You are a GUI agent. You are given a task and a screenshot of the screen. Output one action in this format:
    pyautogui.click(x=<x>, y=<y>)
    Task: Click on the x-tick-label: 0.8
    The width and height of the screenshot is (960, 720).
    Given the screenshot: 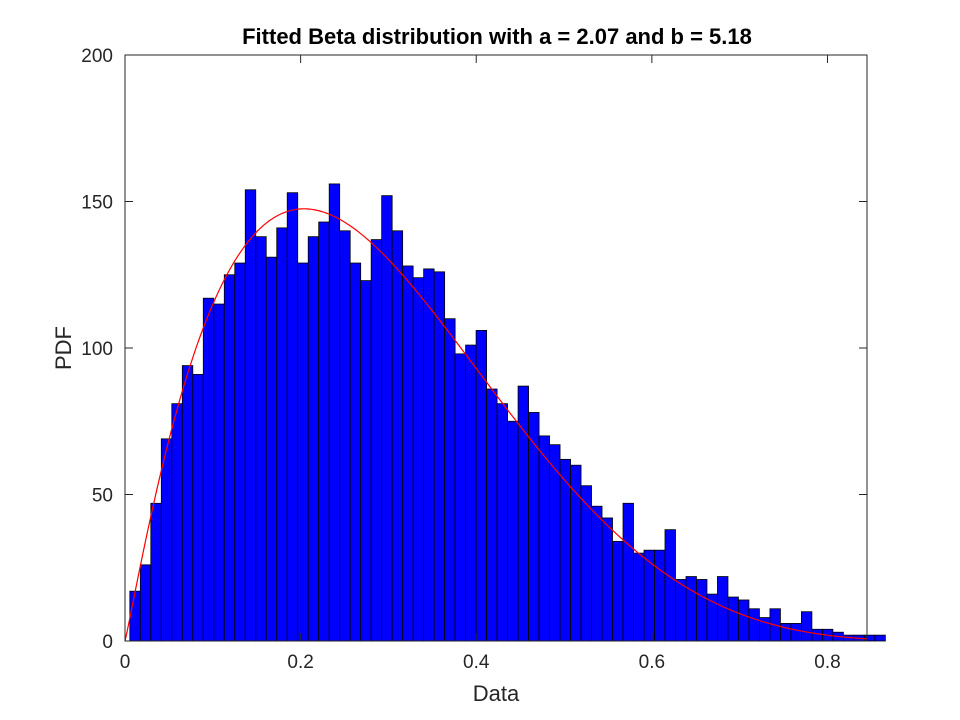 What is the action you would take?
    pyautogui.click(x=827, y=662)
    